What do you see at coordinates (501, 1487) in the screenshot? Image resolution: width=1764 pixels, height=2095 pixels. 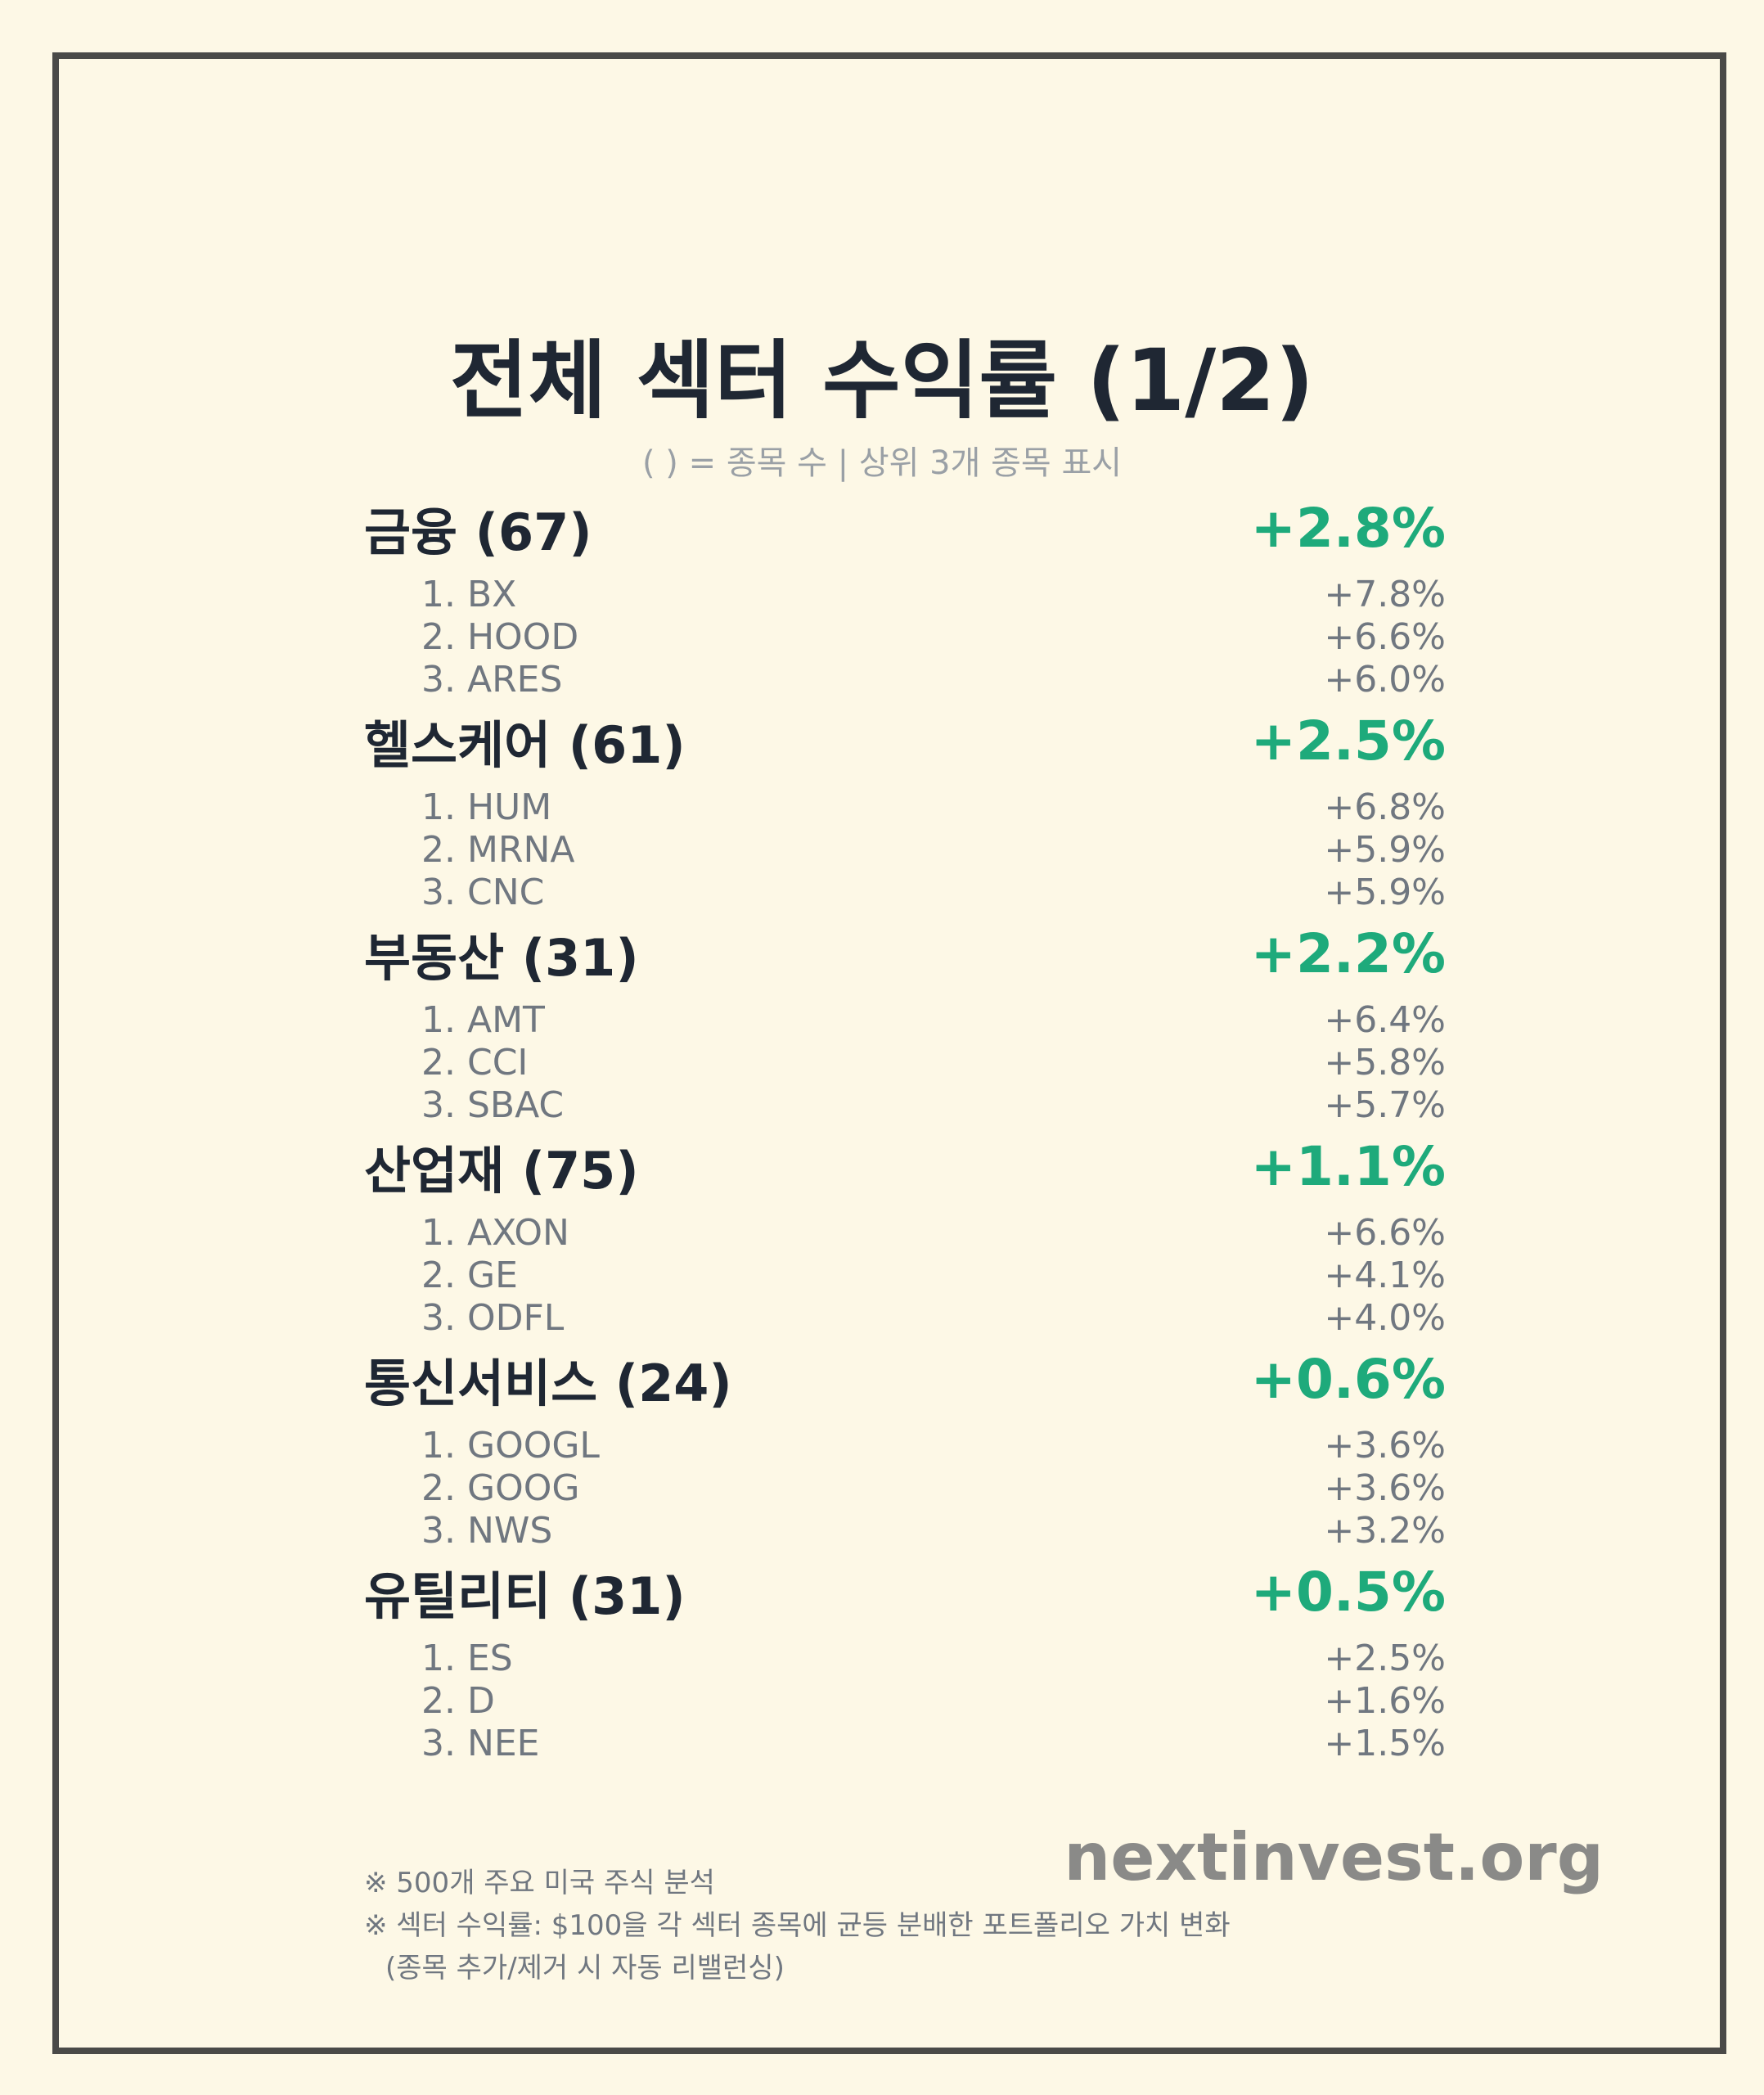 I see `stock-name: 2. GOOG` at bounding box center [501, 1487].